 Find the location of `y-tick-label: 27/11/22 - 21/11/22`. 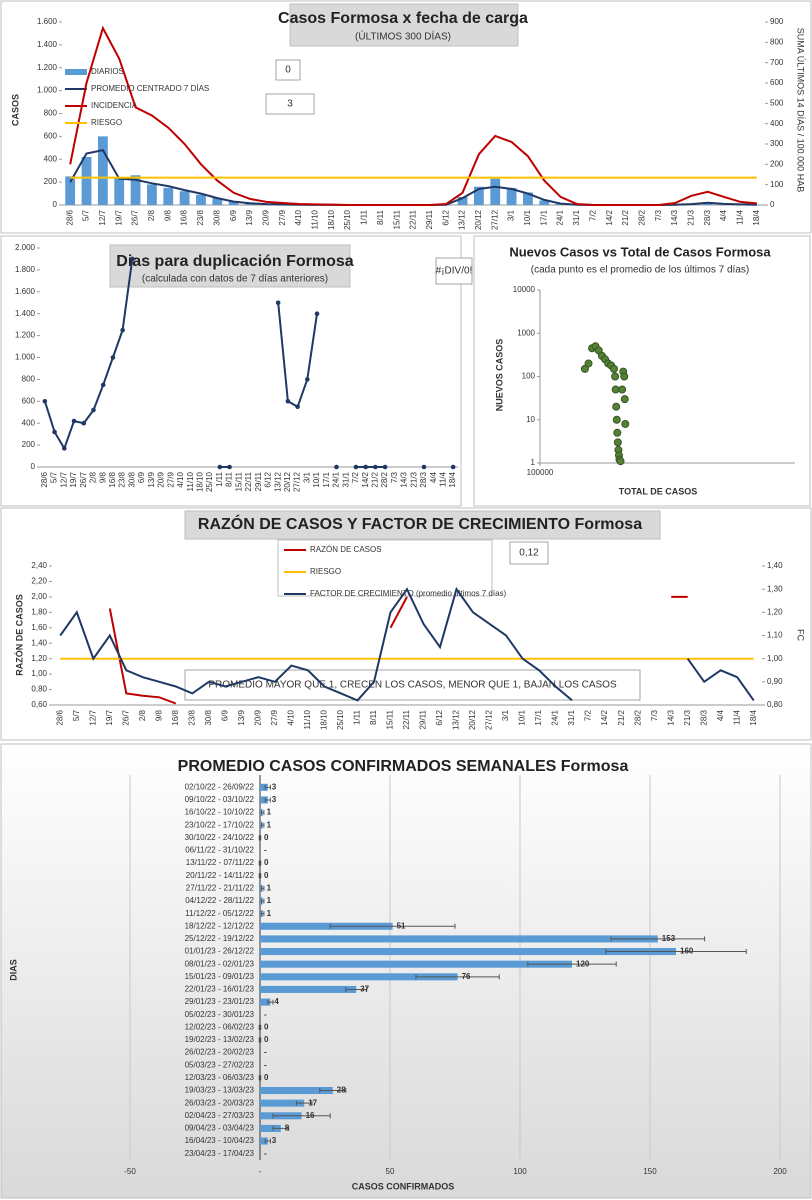

y-tick-label: 27/11/22 - 21/11/22 is located at coordinates (220, 887).